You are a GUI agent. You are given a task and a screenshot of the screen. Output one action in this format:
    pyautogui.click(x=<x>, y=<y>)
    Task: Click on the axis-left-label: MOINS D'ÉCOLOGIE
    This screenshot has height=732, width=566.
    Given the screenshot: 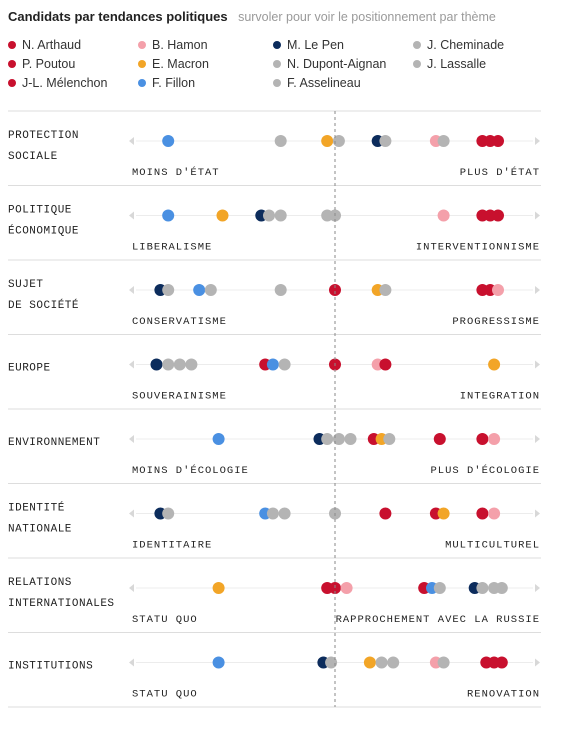 What is the action you would take?
    pyautogui.click(x=190, y=470)
    